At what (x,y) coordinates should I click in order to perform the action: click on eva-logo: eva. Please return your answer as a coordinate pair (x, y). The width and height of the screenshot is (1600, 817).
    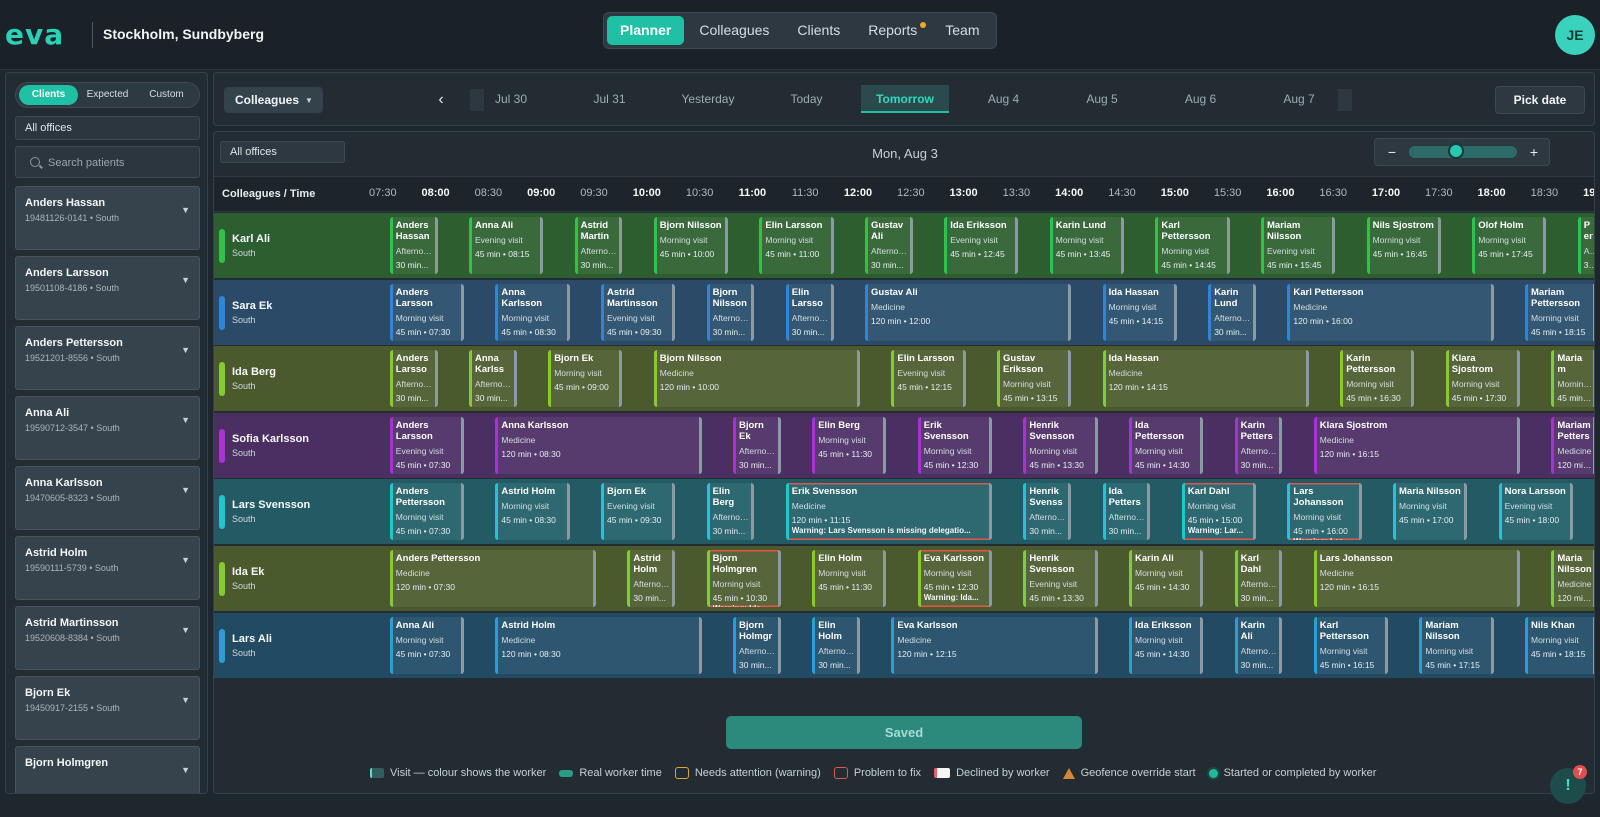
    Looking at the image, I should click on (35, 34).